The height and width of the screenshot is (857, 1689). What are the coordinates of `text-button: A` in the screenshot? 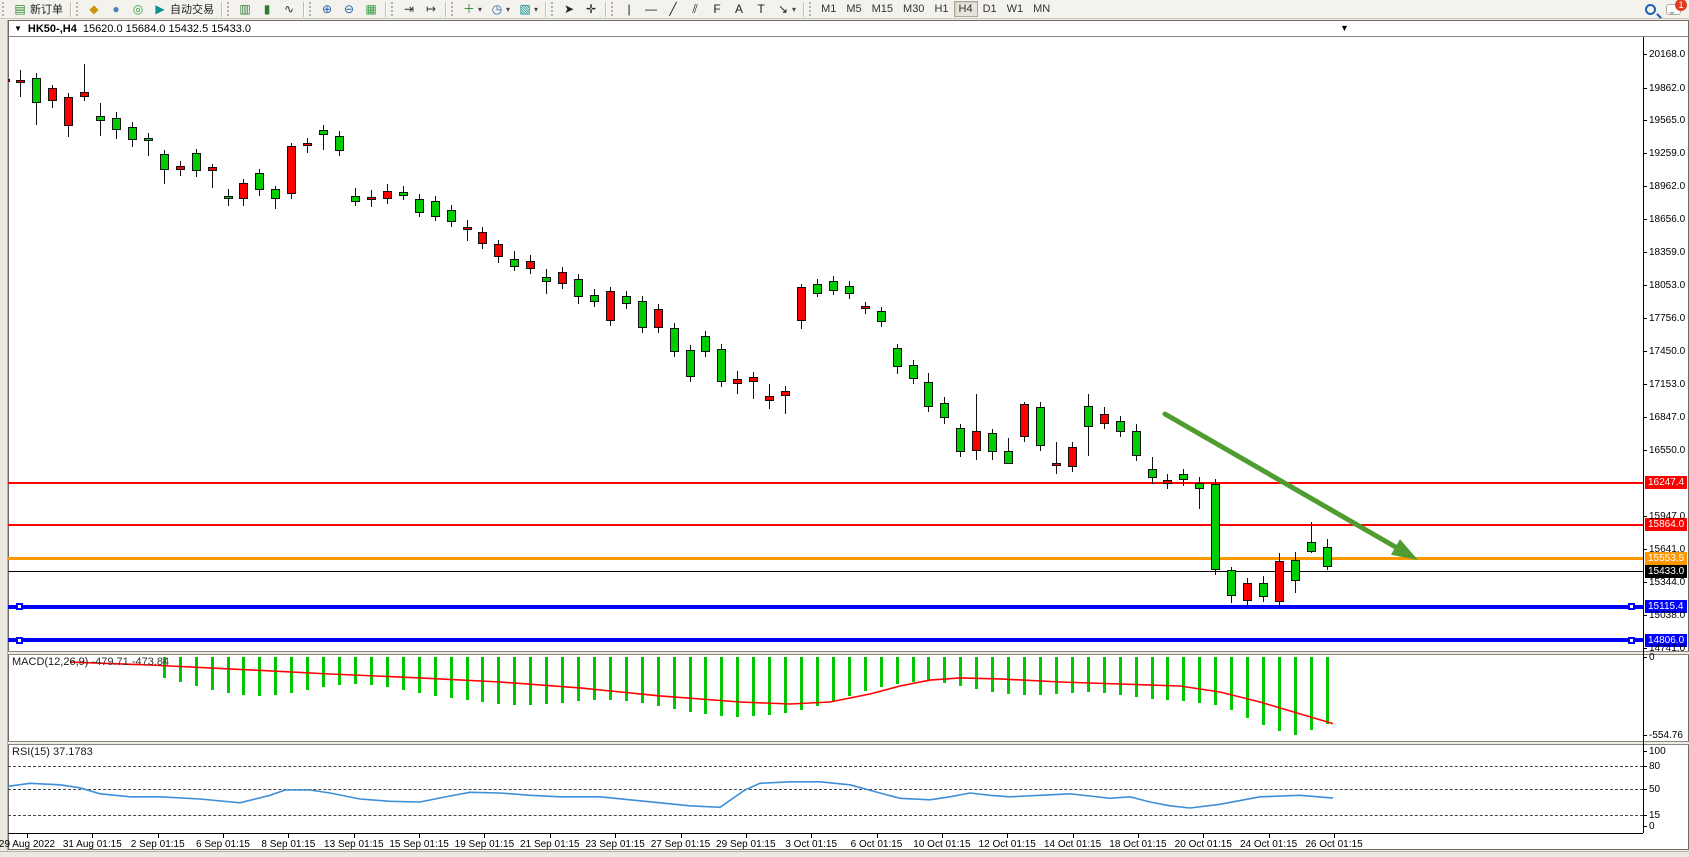 It's located at (739, 9).